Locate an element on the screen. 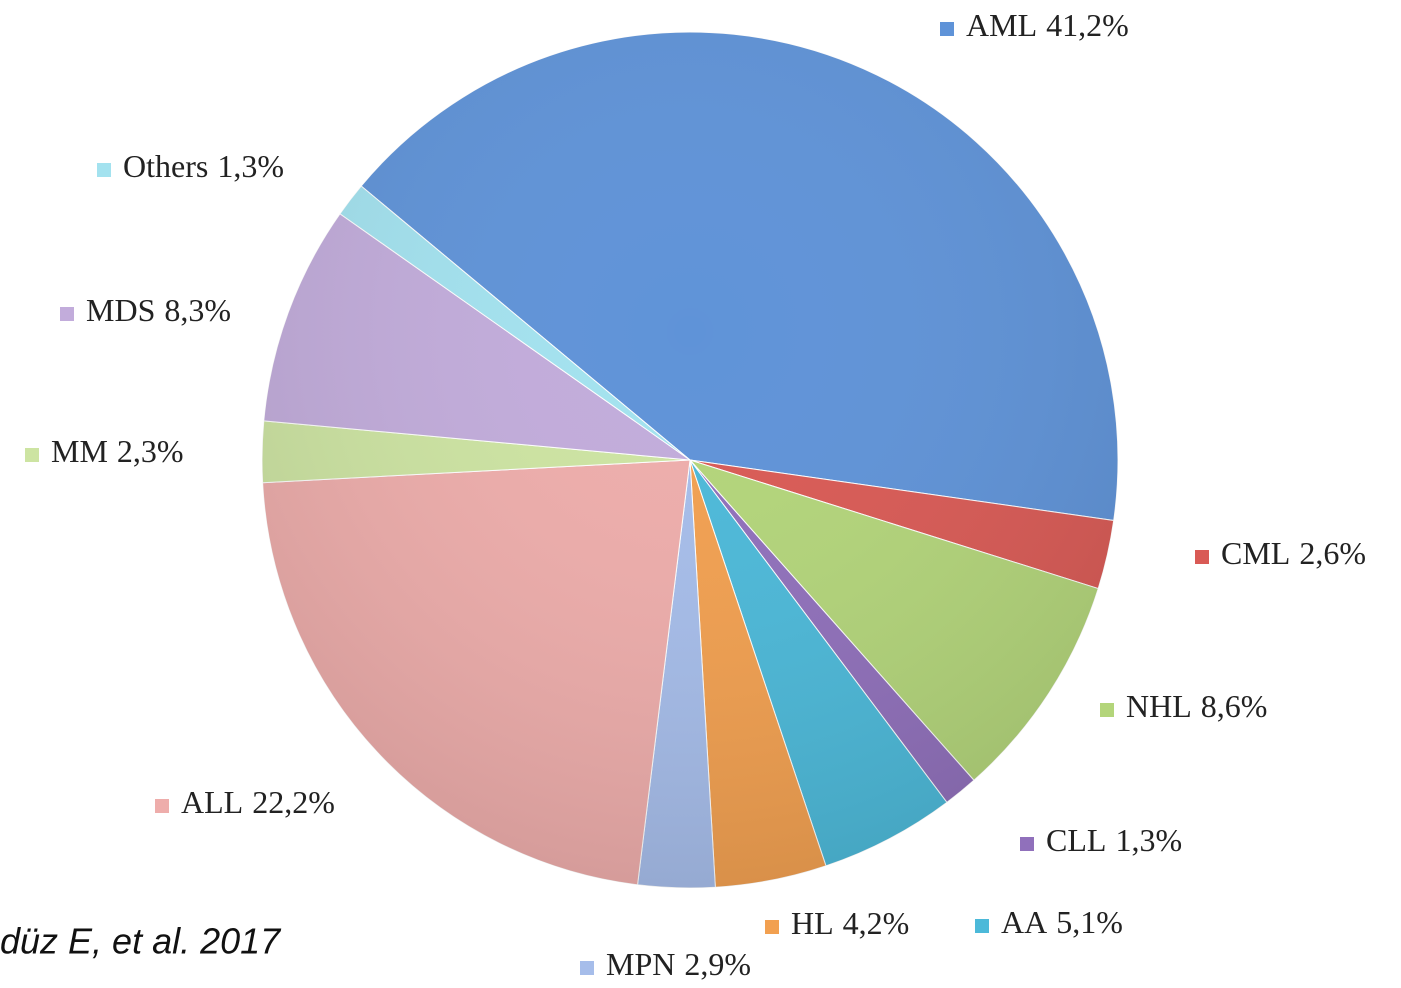 Image resolution: width=1401 pixels, height=988 pixels. legend-label: ALL 22,2% is located at coordinates (258, 802).